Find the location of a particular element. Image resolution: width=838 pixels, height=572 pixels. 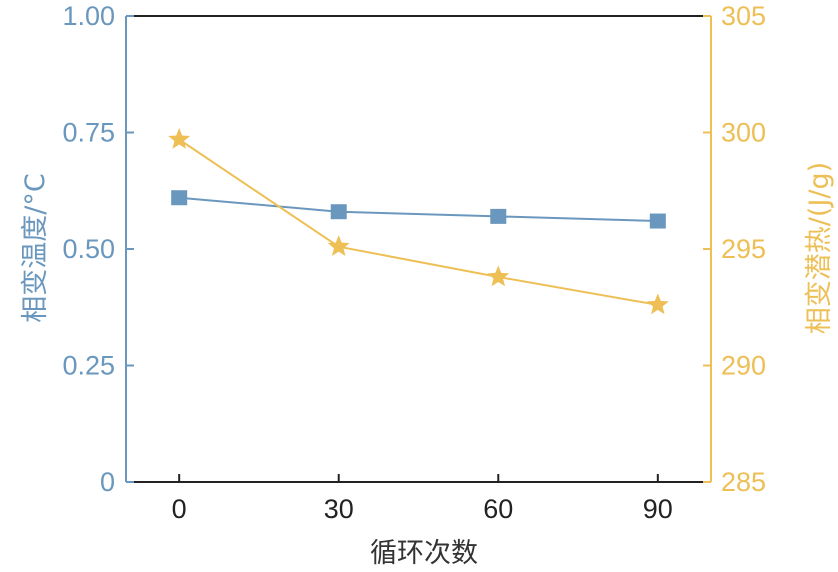

left-tick-label: 1.00 is located at coordinates (88, 16).